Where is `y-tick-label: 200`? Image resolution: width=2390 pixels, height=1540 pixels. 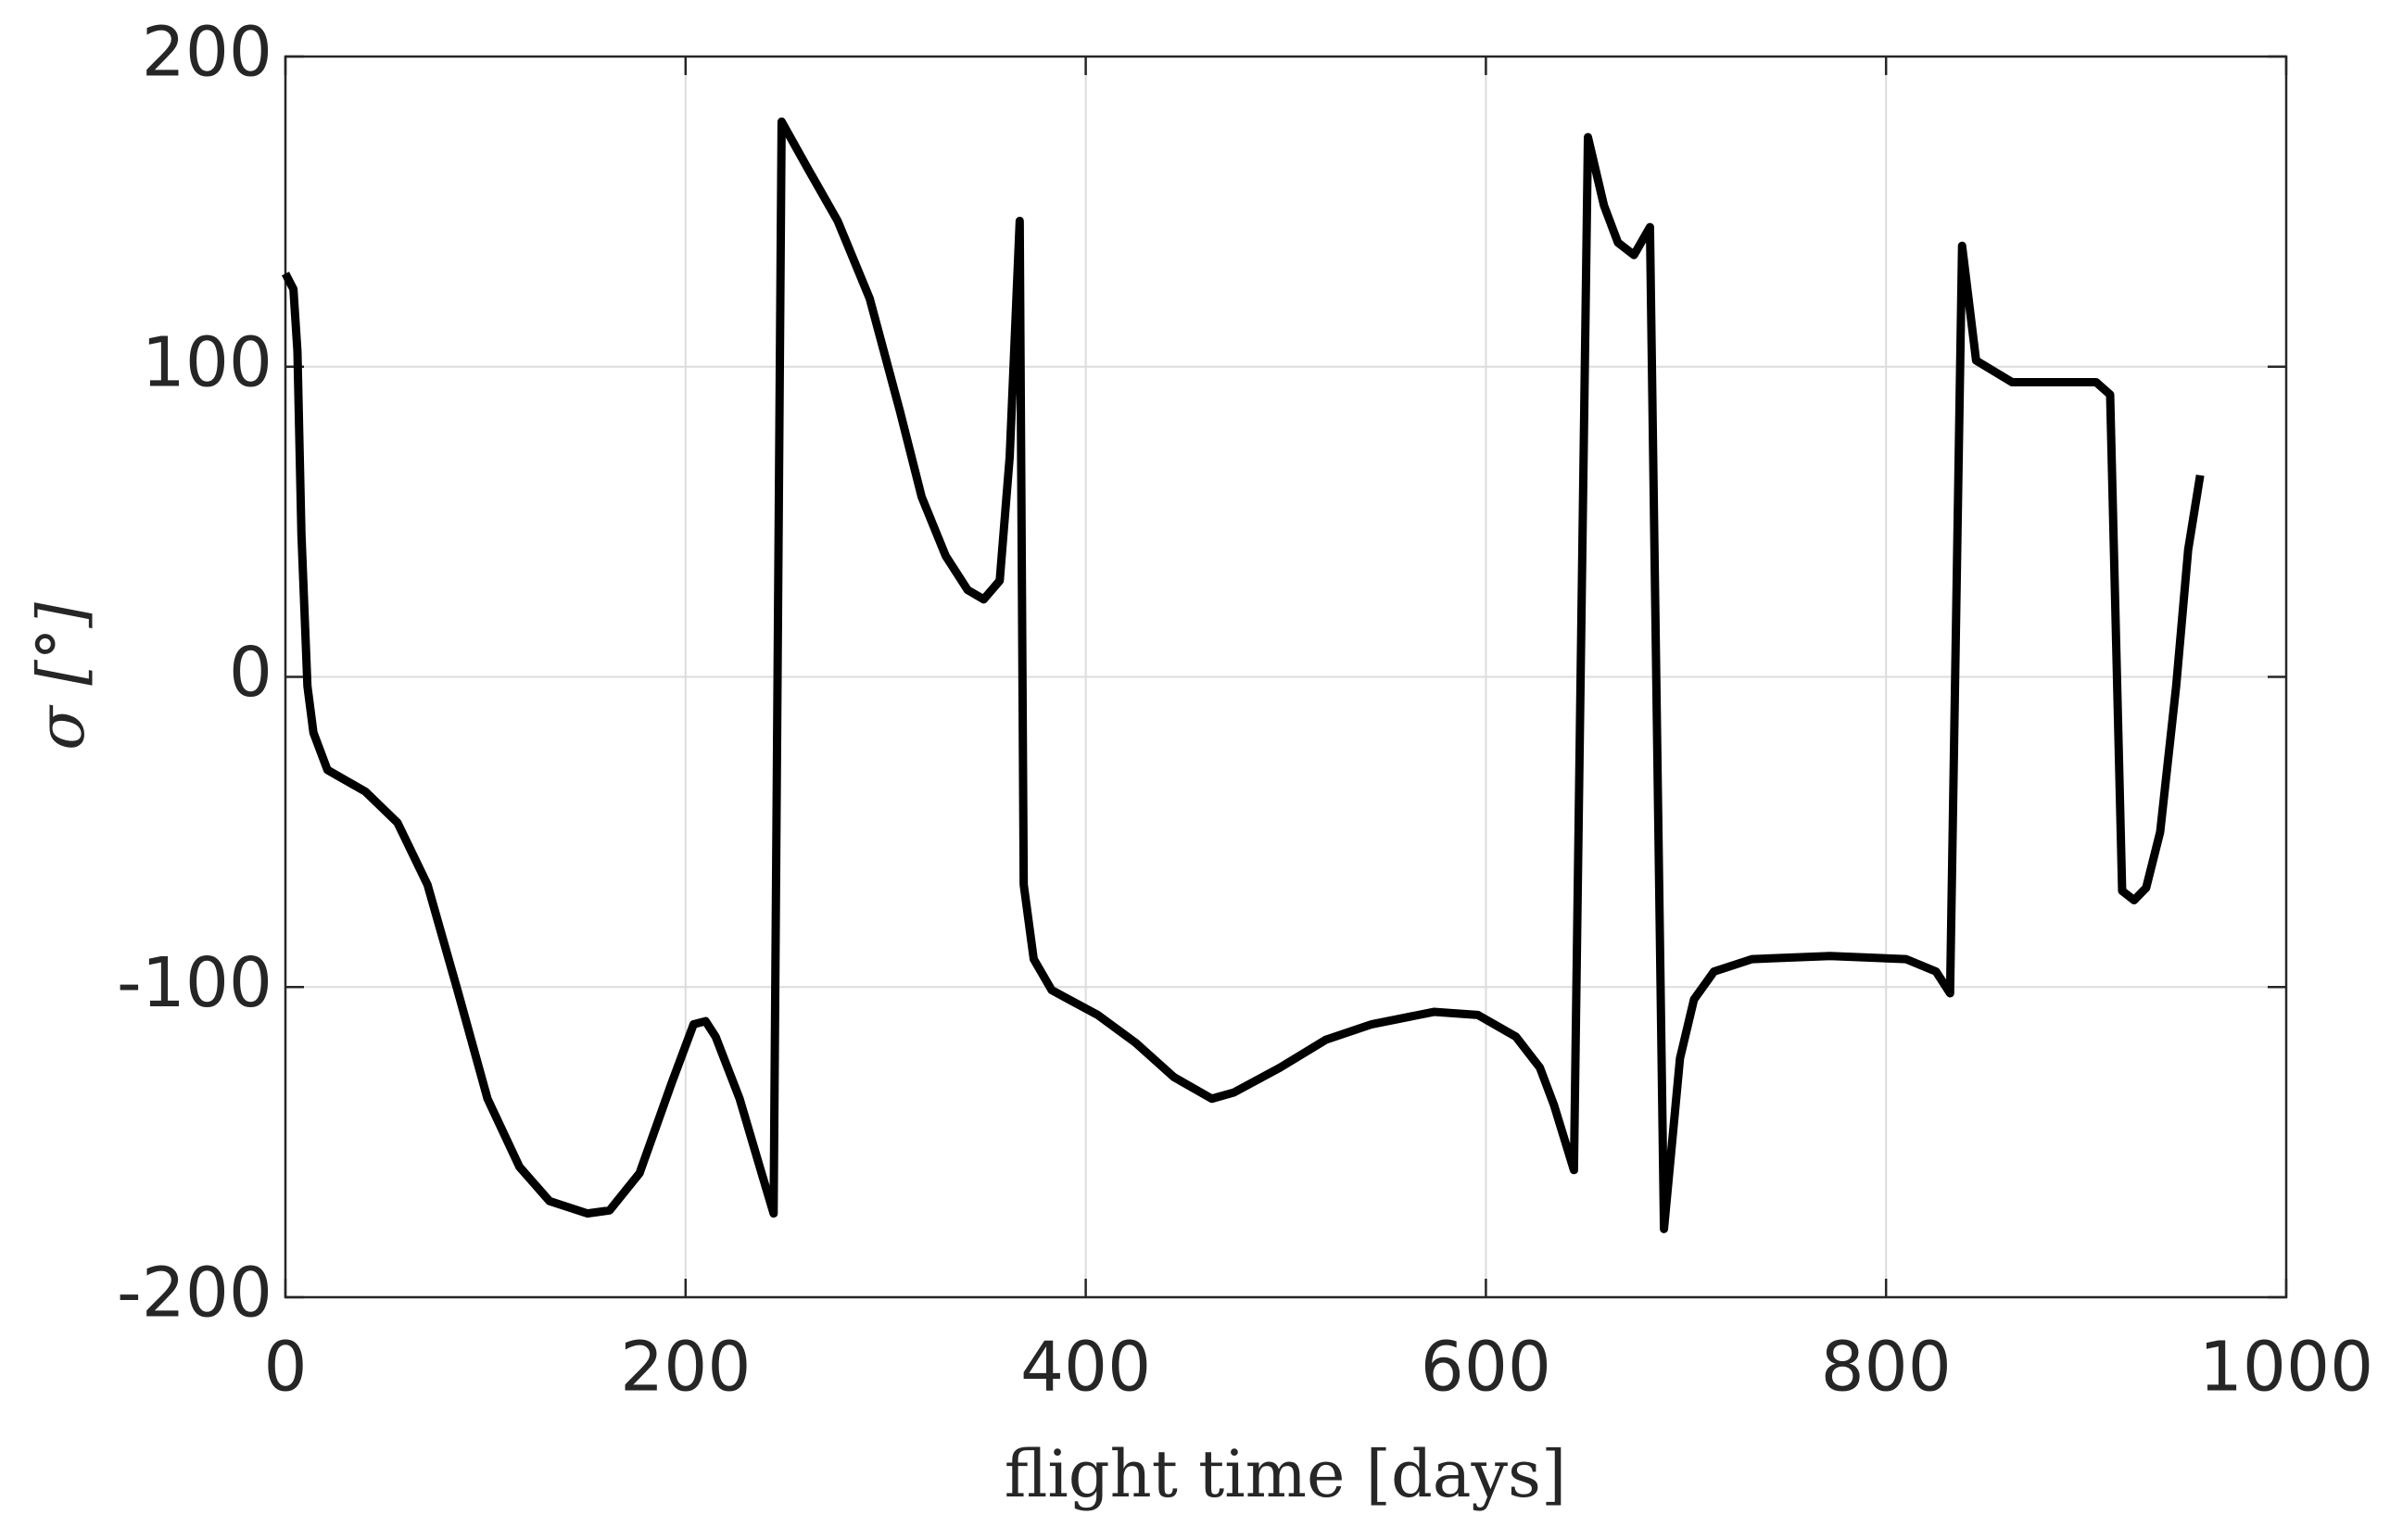
y-tick-label: 200 is located at coordinates (207, 53).